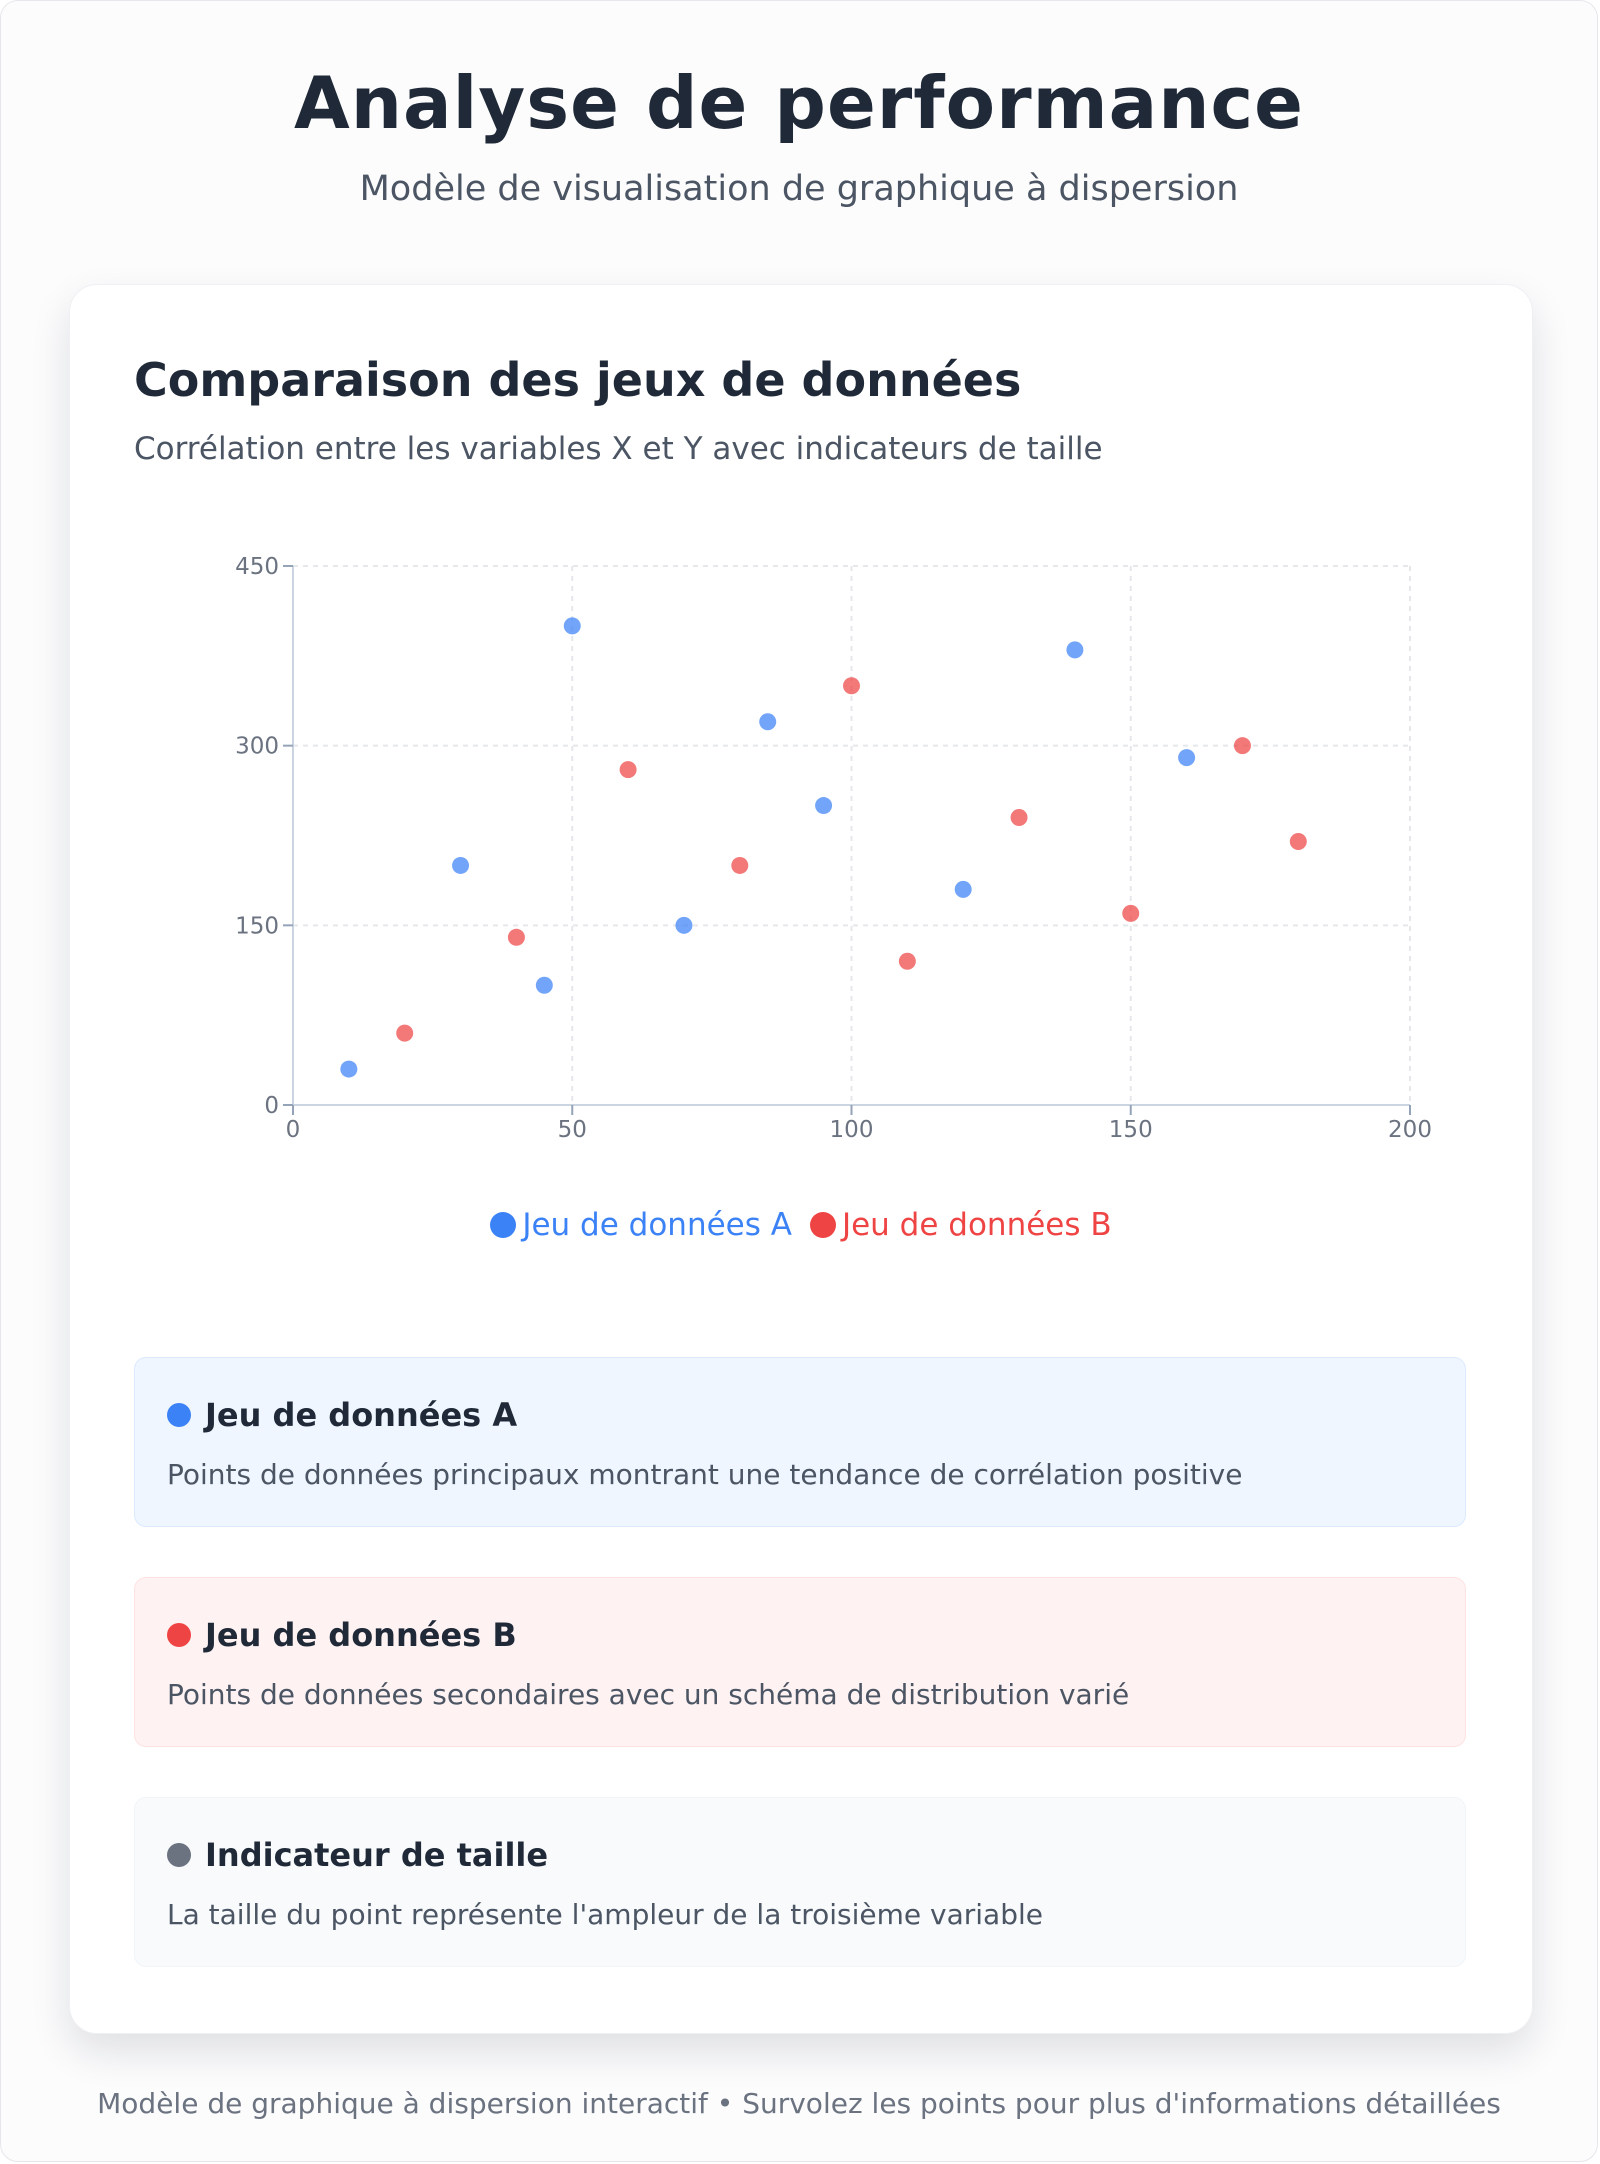  I want to click on x-tick-label: 200, so click(1410, 1130).